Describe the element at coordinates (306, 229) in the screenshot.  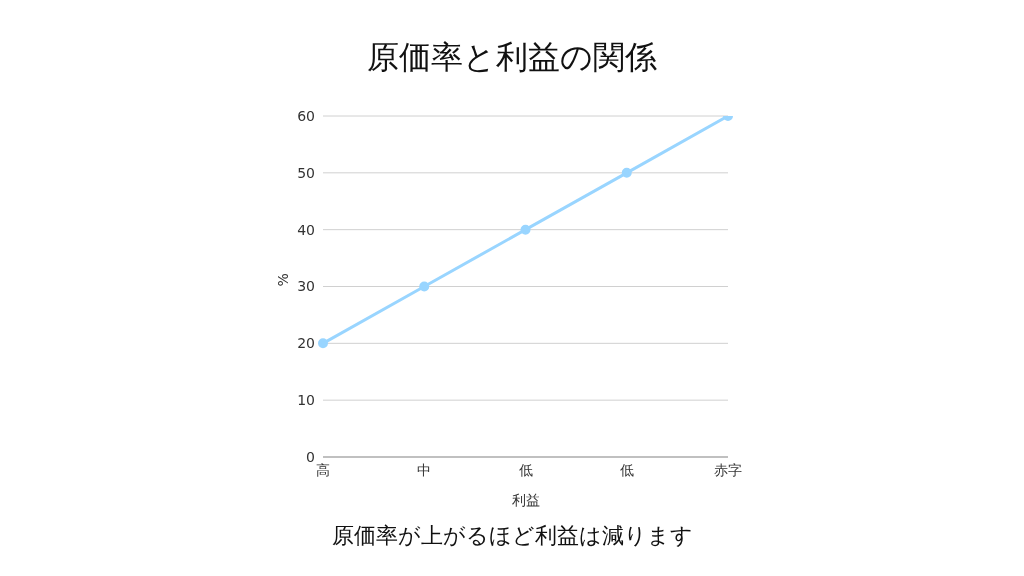
I see `y-tick-label: 40` at that location.